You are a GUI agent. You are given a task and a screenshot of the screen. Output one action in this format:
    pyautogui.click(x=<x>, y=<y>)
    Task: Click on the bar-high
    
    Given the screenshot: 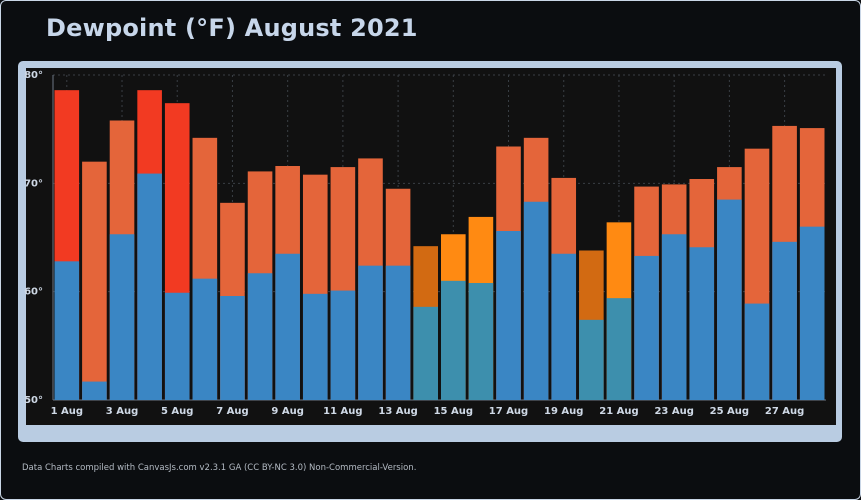 What is the action you would take?
    pyautogui.click(x=94, y=280)
    